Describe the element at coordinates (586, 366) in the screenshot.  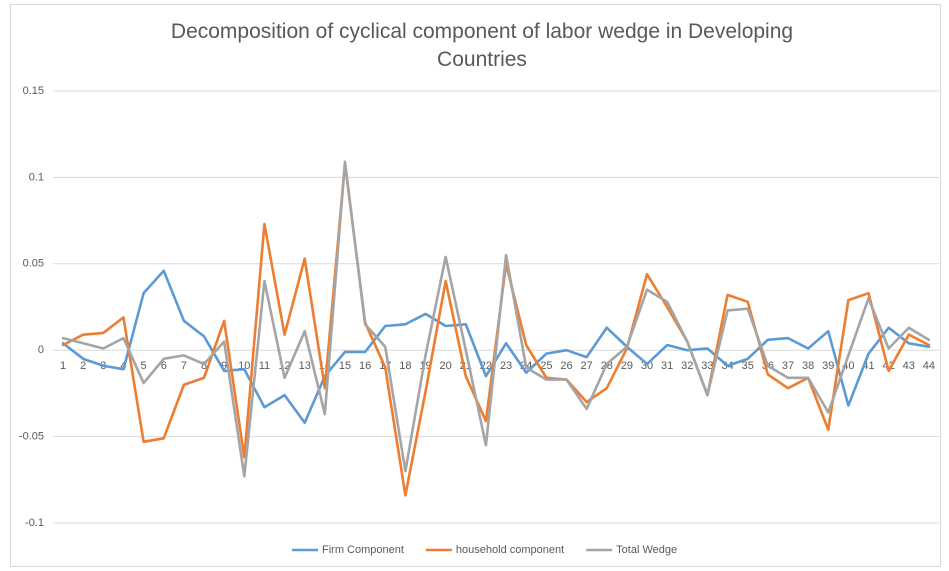
I see `x-tick-label: 27` at that location.